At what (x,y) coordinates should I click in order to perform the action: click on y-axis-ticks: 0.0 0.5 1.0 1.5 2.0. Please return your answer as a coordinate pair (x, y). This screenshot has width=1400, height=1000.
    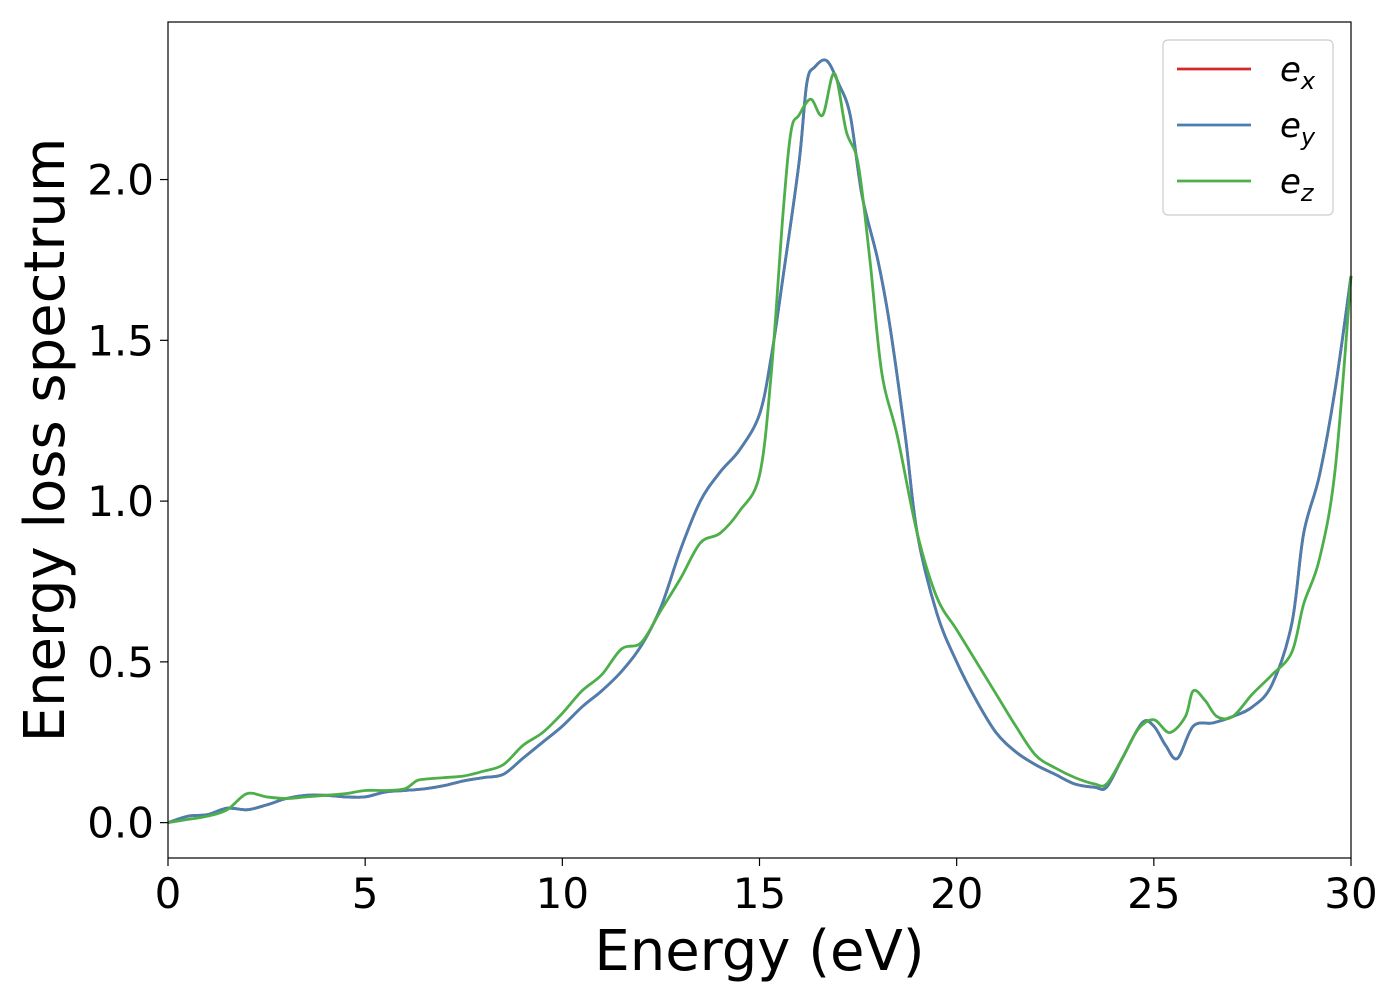
    Looking at the image, I should click on (127, 502).